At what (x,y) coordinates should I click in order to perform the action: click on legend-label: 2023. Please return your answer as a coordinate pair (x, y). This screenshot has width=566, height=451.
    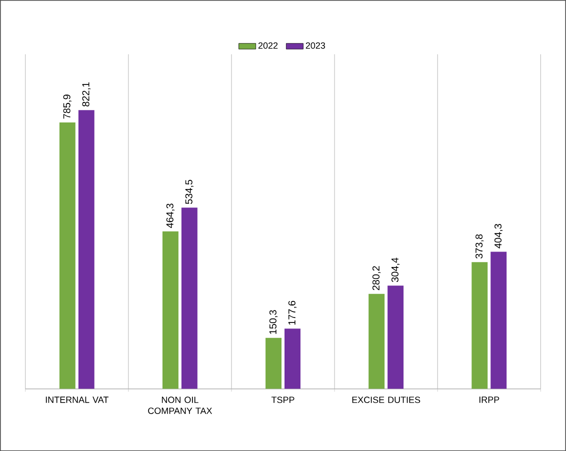
    Looking at the image, I should click on (316, 45).